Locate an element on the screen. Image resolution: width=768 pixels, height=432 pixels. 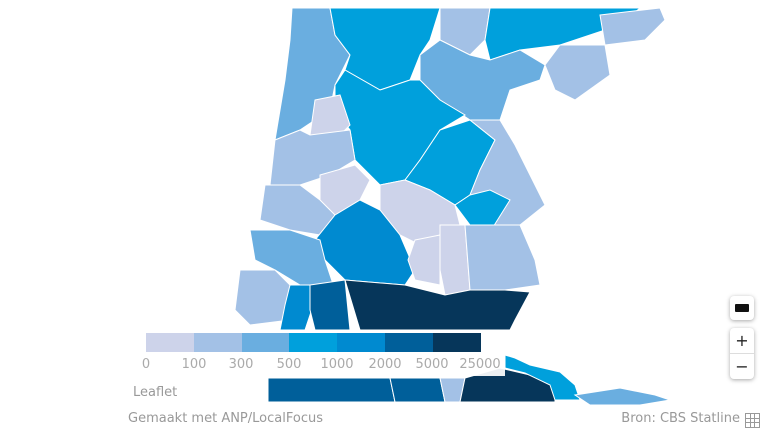
legend-color-bar is located at coordinates (313, 342).